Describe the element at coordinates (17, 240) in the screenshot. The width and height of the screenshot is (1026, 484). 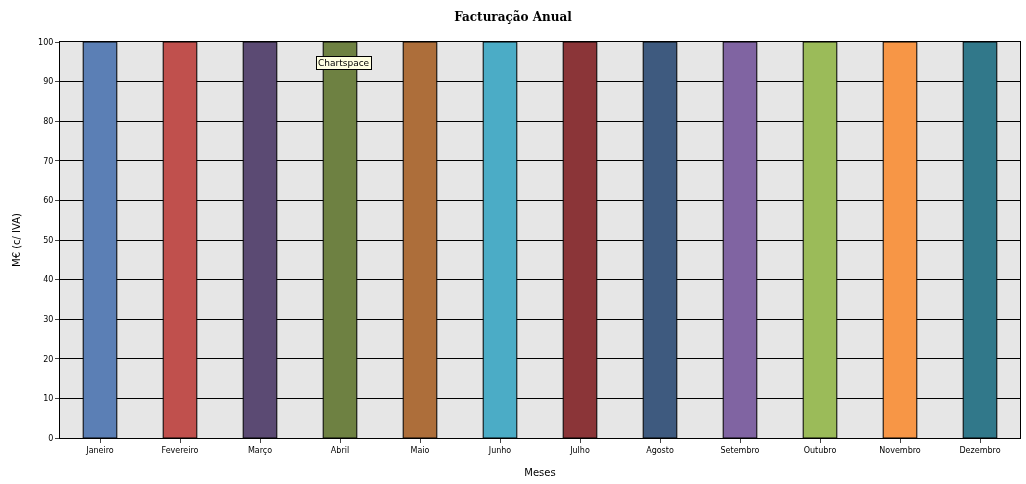
I see `y-axis-title: M€ (c/ IVA)` at that location.